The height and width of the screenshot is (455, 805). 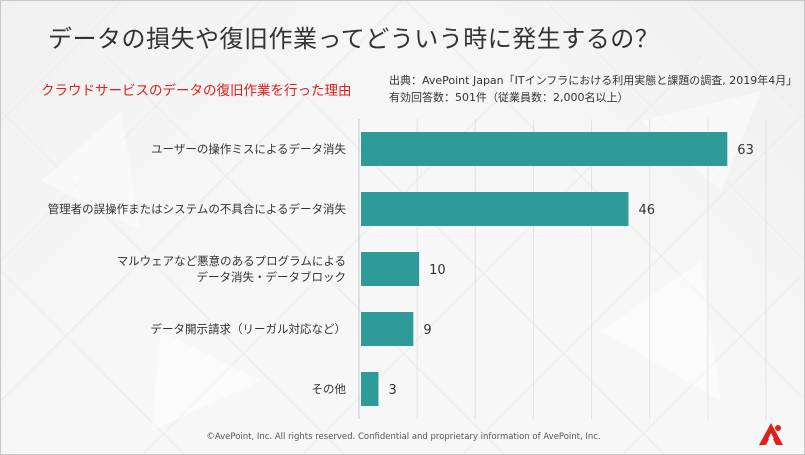 What do you see at coordinates (745, 150) in the screenshot?
I see `data-label: 63` at bounding box center [745, 150].